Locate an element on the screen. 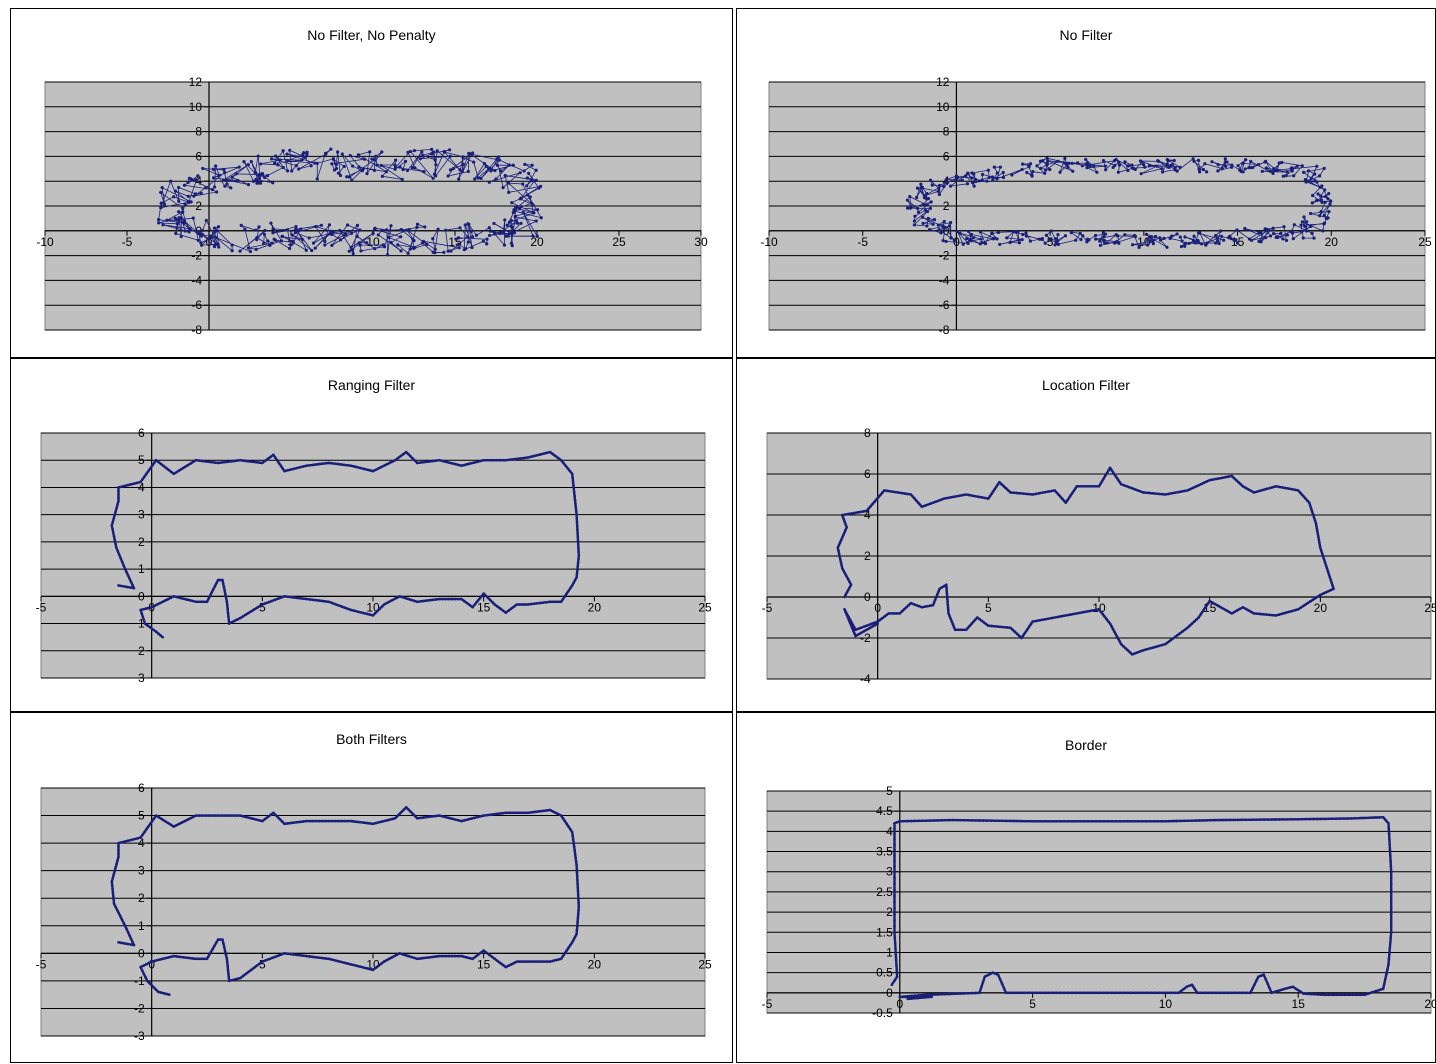 The width and height of the screenshot is (1436, 1064). x-tick-label: 5 is located at coordinates (1032, 1004).